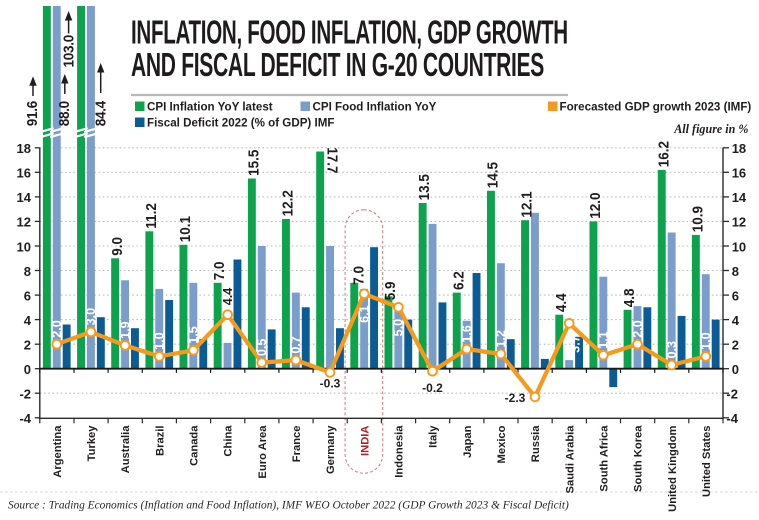  What do you see at coordinates (664, 154) in the screenshot?
I see `svg-text: 16.2` at bounding box center [664, 154].